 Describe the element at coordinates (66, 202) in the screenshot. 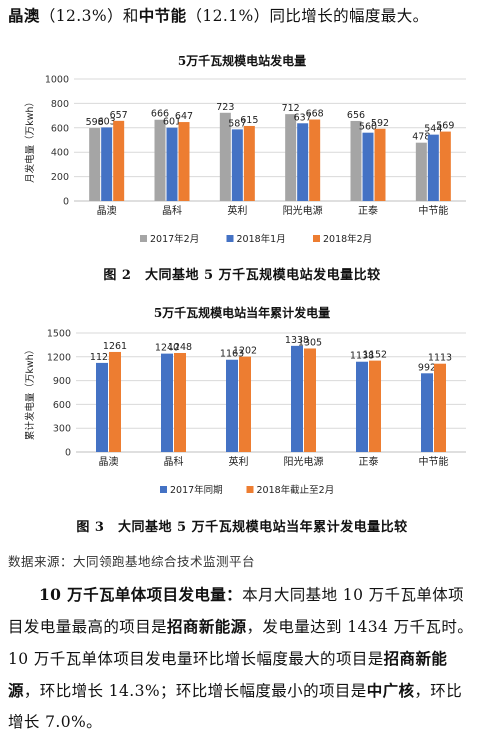

I see `fig2-ytick-label: 0` at that location.